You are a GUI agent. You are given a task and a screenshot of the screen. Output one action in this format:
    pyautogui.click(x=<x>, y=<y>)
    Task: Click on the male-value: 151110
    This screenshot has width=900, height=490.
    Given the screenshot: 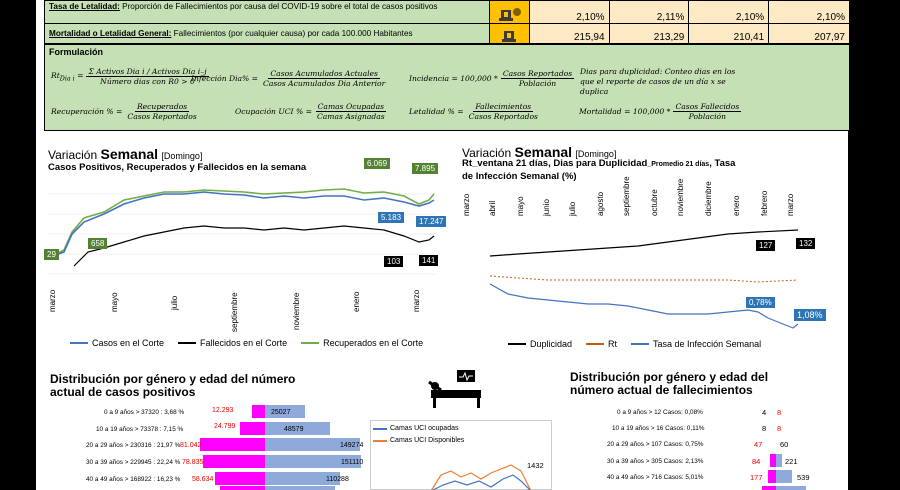 What is the action you would take?
    pyautogui.click(x=352, y=462)
    